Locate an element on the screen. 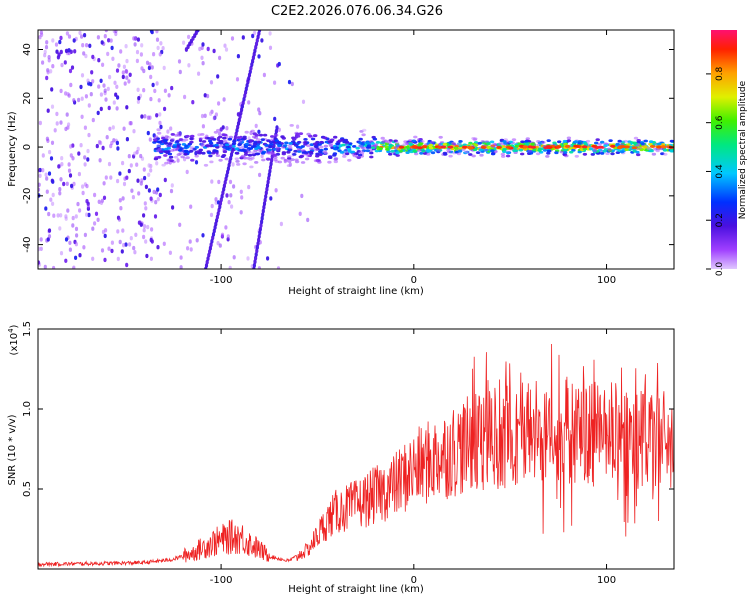  spectrogram-x-label: Height of straight line (km) is located at coordinates (356, 291).